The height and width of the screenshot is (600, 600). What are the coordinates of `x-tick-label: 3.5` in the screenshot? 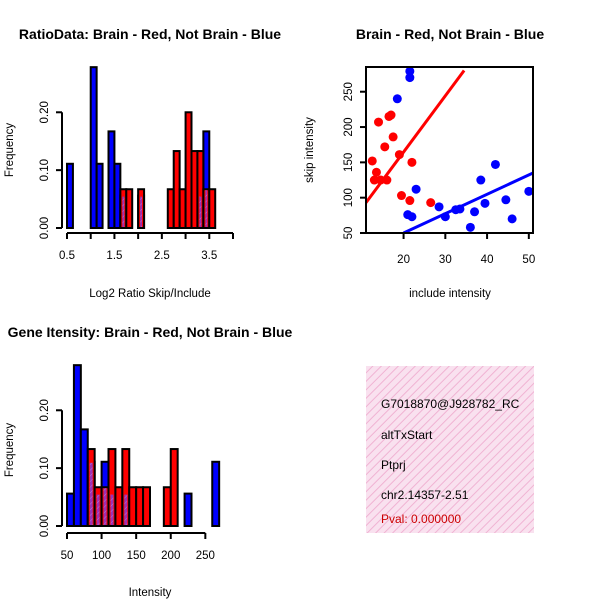 It's located at (209, 256).